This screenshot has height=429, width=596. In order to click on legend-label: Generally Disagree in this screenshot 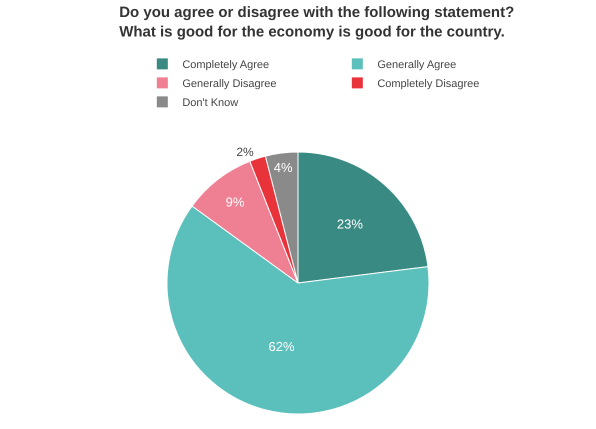, I will do `click(229, 84)`.